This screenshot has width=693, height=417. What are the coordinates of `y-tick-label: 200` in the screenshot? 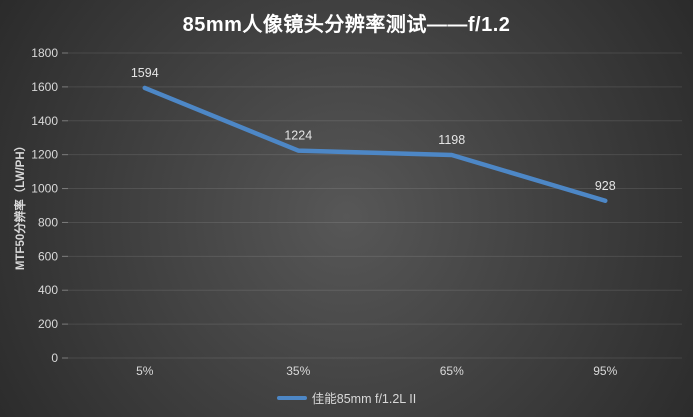 It's located at (48, 324).